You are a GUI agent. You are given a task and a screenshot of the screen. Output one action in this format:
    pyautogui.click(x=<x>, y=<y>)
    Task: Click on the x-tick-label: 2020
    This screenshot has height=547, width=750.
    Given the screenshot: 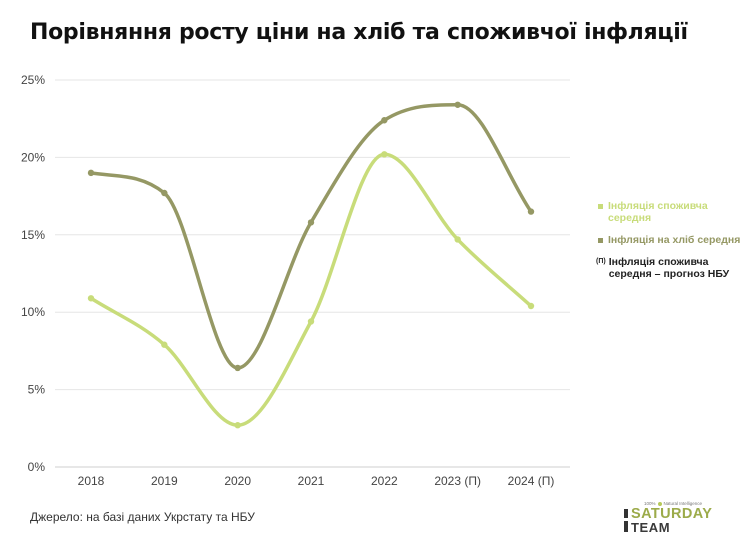 What is the action you would take?
    pyautogui.click(x=237, y=481)
    